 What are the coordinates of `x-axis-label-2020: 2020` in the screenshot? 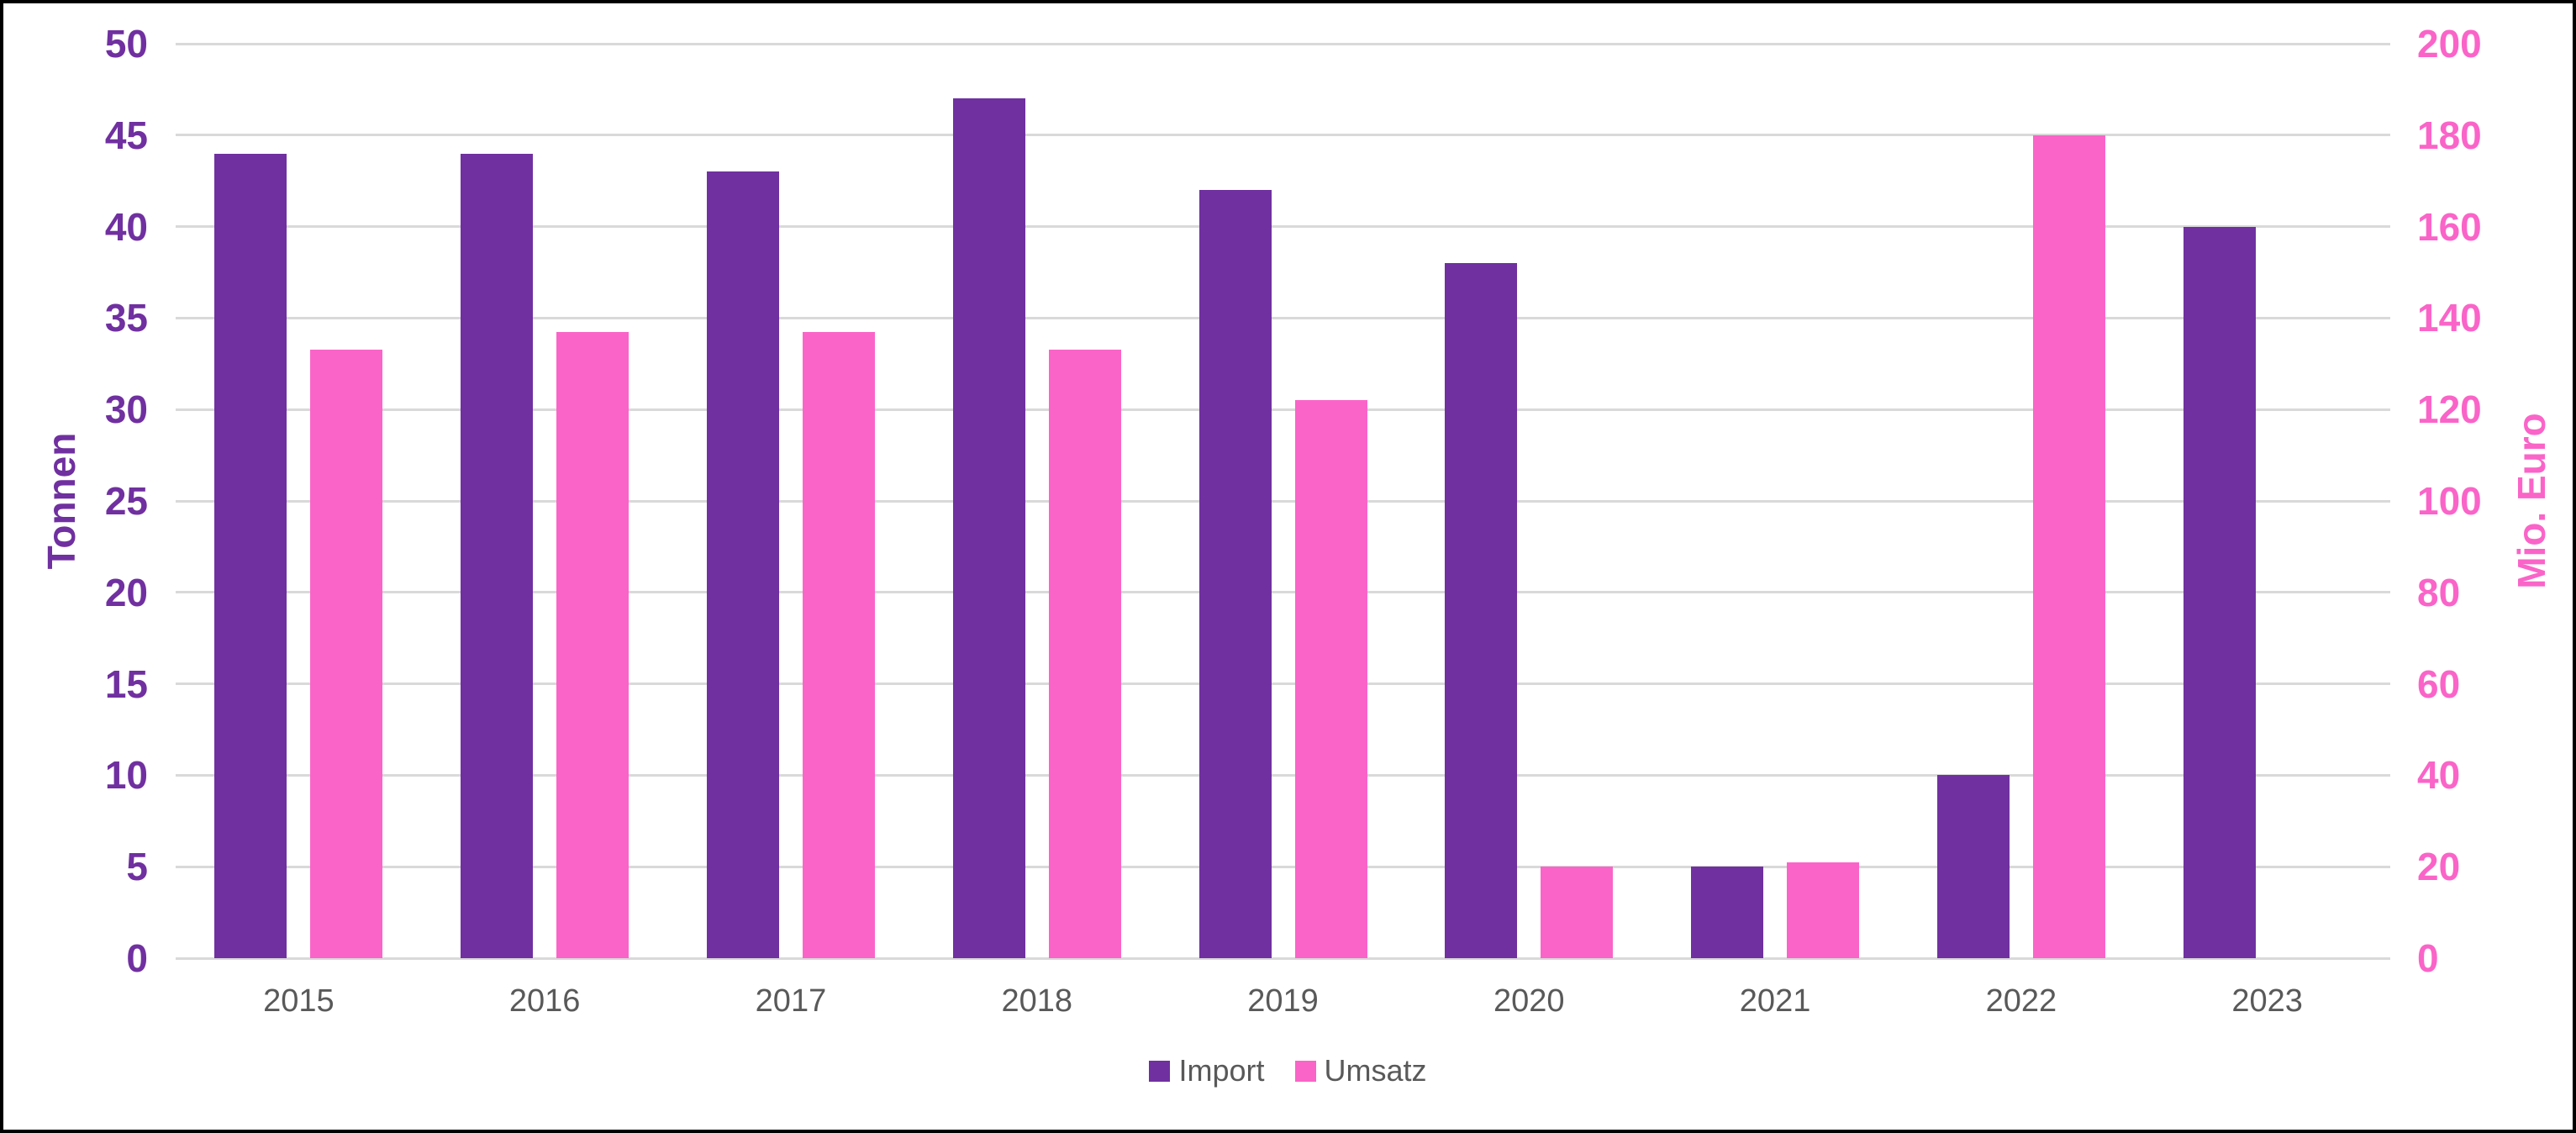 It's located at (1529, 1001).